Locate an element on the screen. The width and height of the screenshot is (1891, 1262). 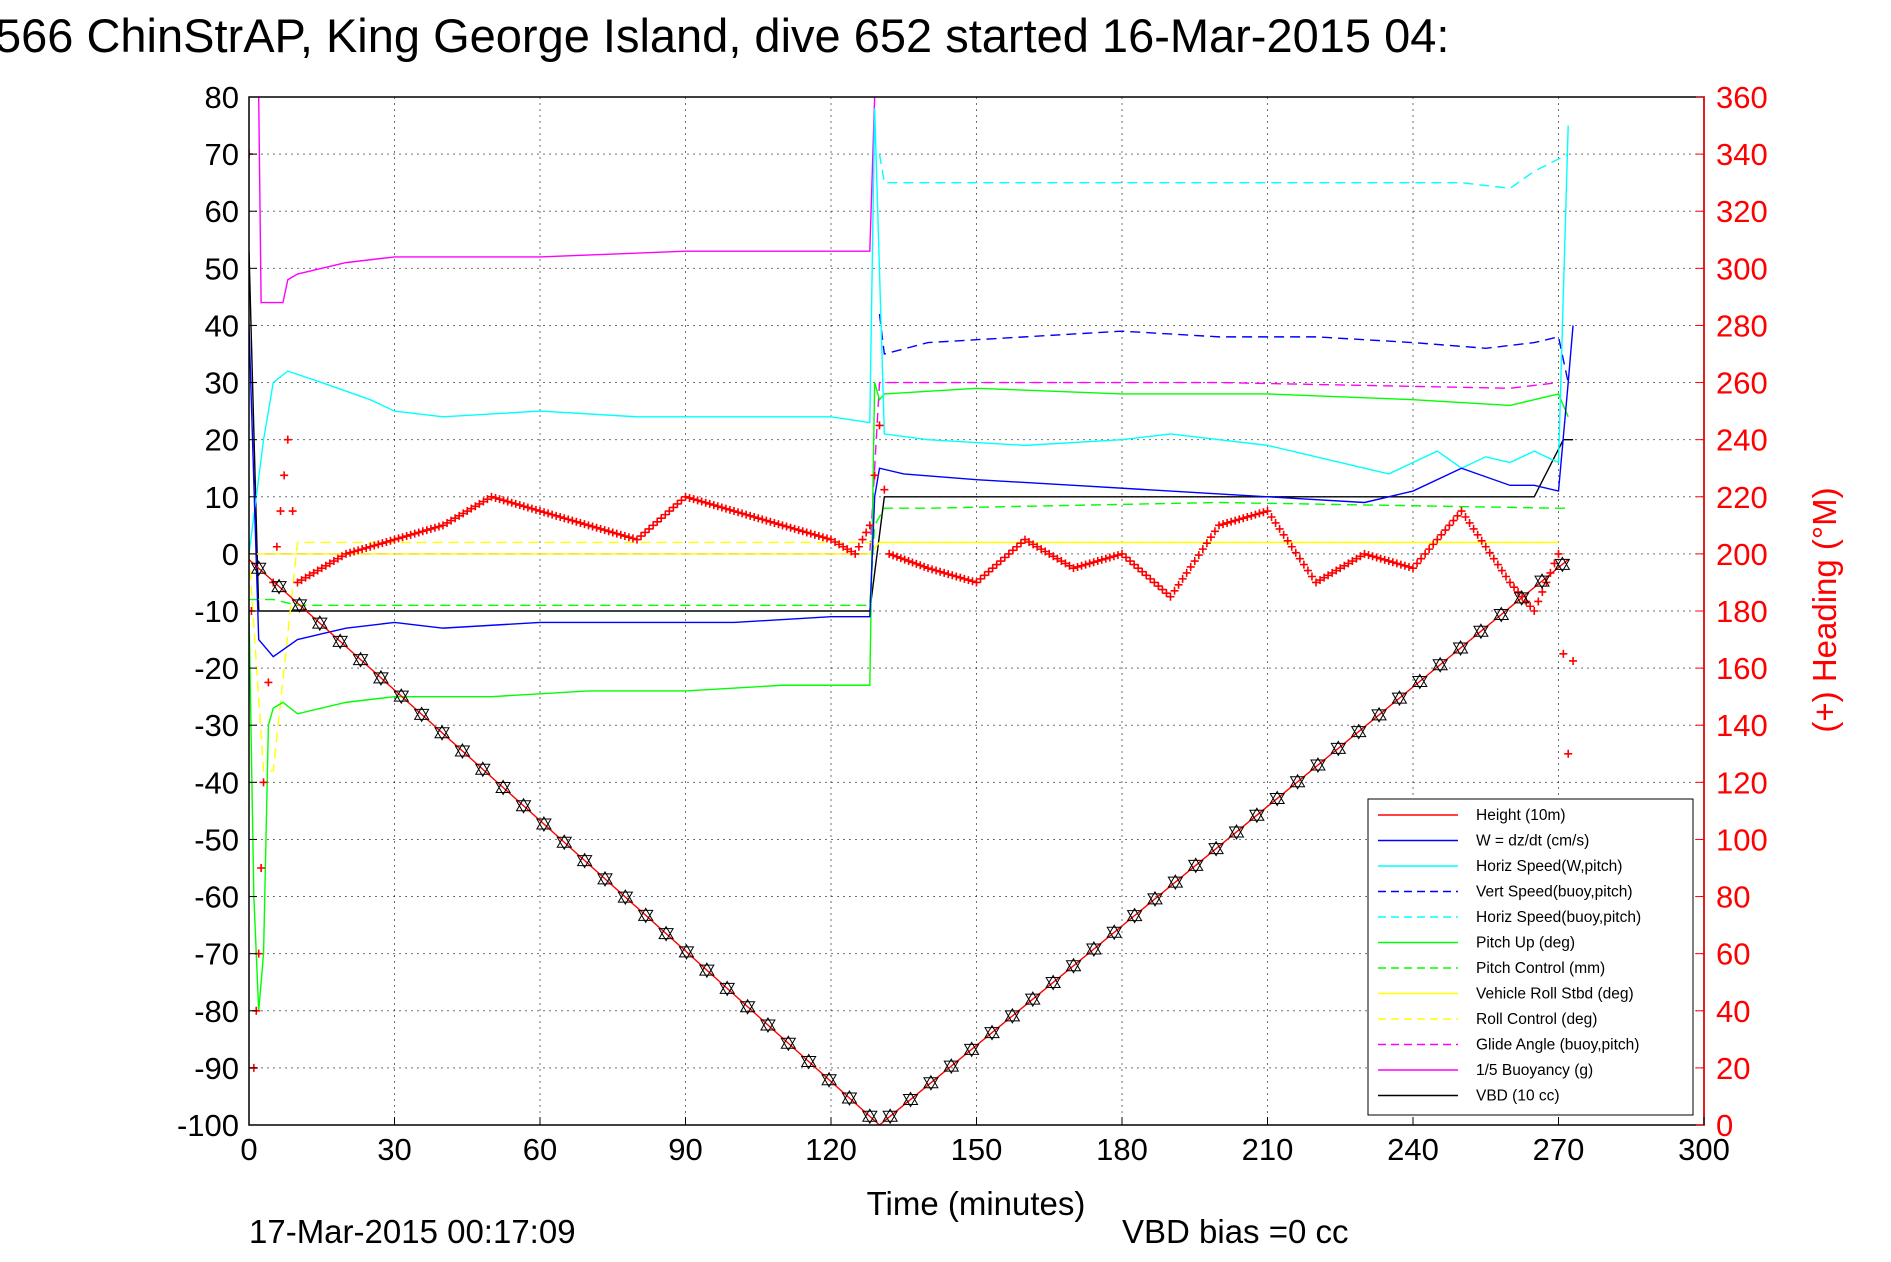
right-tick-label: 0 is located at coordinates (1724, 1125).